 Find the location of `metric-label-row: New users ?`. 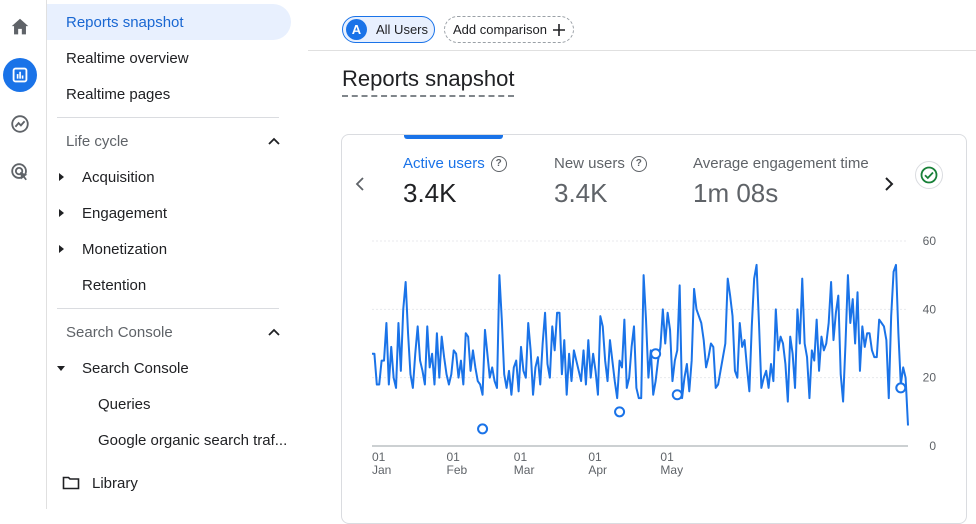

metric-label-row: New users ? is located at coordinates (600, 163).